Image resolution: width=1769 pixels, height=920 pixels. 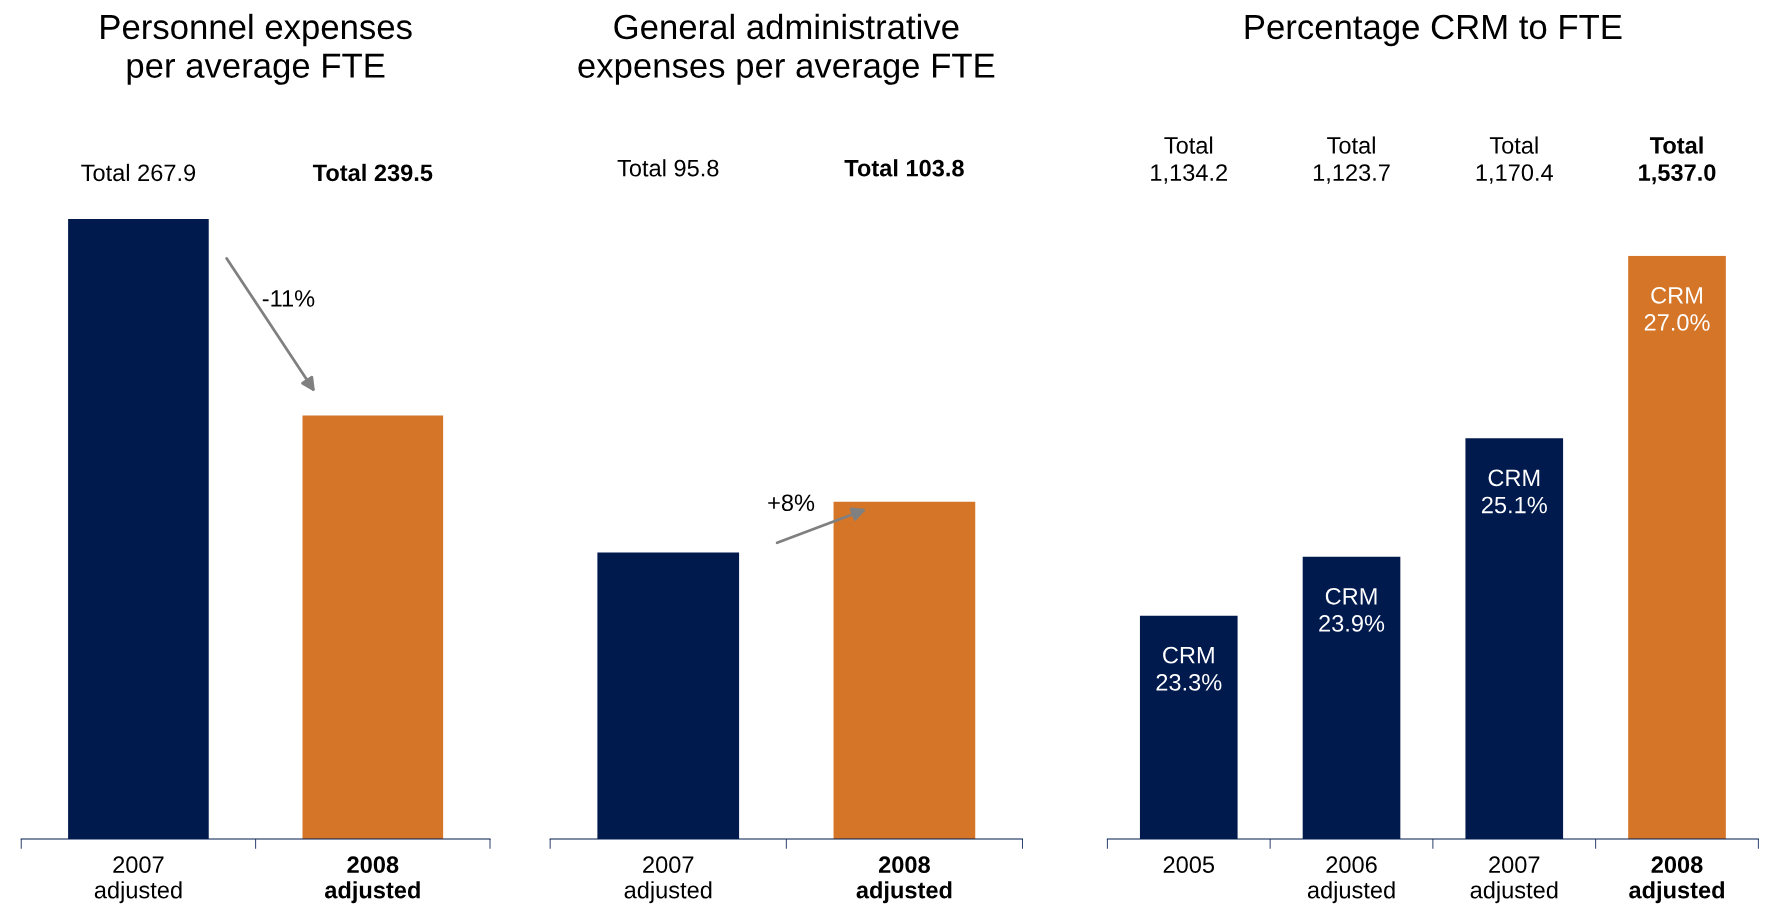 What do you see at coordinates (1189, 865) in the screenshot?
I see `x-tick-label: 2005` at bounding box center [1189, 865].